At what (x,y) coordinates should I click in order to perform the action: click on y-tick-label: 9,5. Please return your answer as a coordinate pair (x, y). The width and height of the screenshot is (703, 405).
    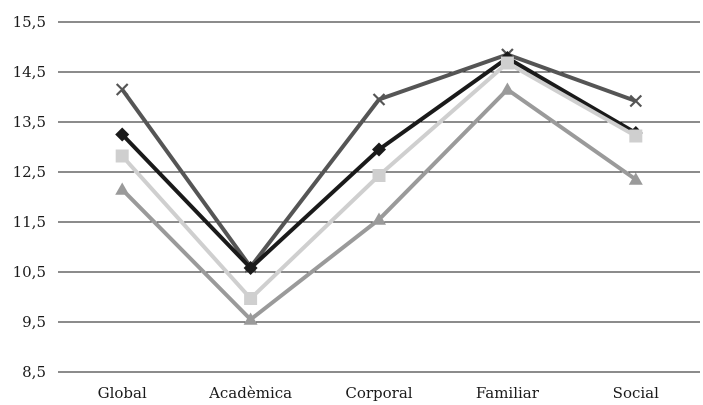
    Looking at the image, I should click on (34, 322).